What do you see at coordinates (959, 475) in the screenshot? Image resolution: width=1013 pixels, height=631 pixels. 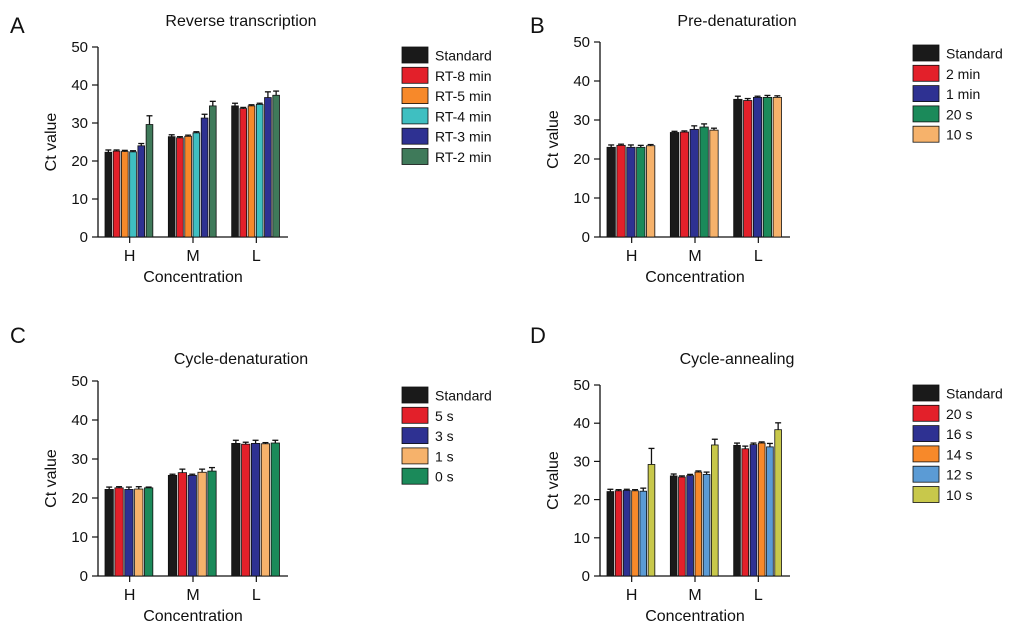 I see `legend-label: 12 s` at bounding box center [959, 475].